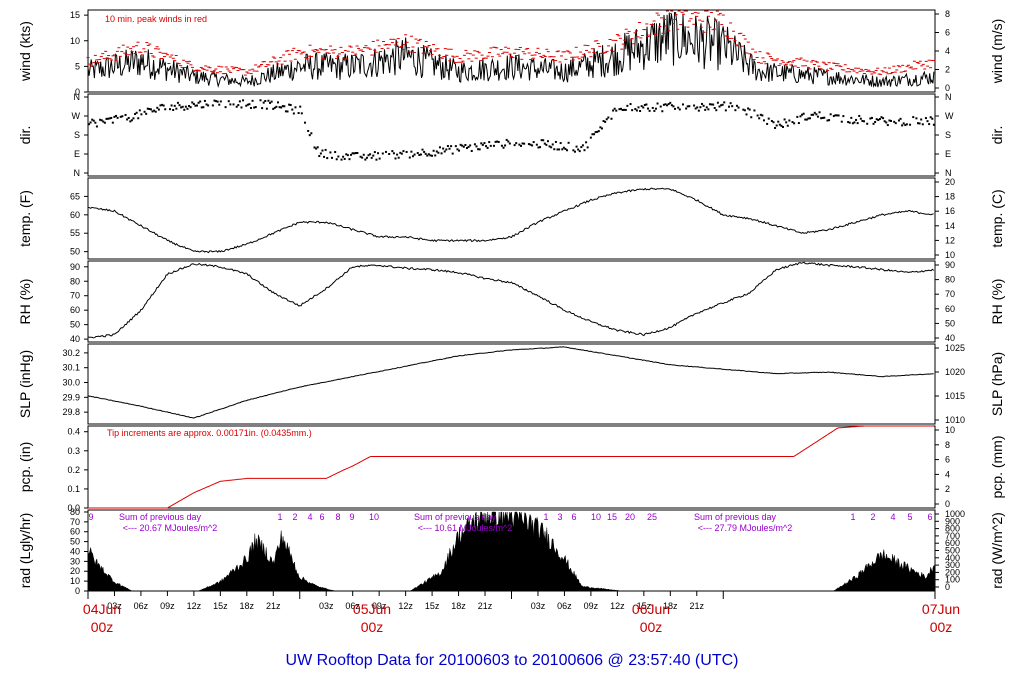 This screenshot has width=1024, height=700. What do you see at coordinates (405, 606) in the screenshot?
I see `x-tick-label: 12z` at bounding box center [405, 606].